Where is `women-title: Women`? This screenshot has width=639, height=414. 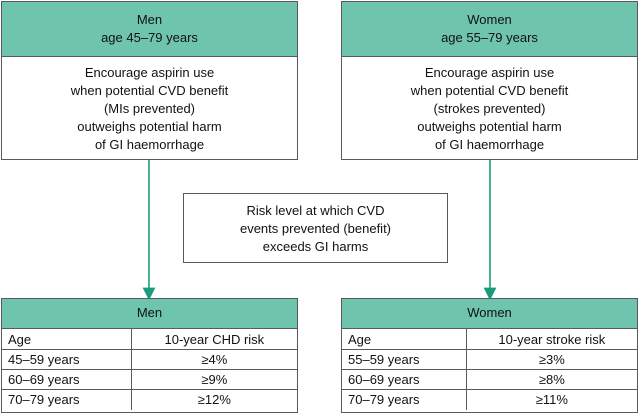 women-title: Women is located at coordinates (489, 19).